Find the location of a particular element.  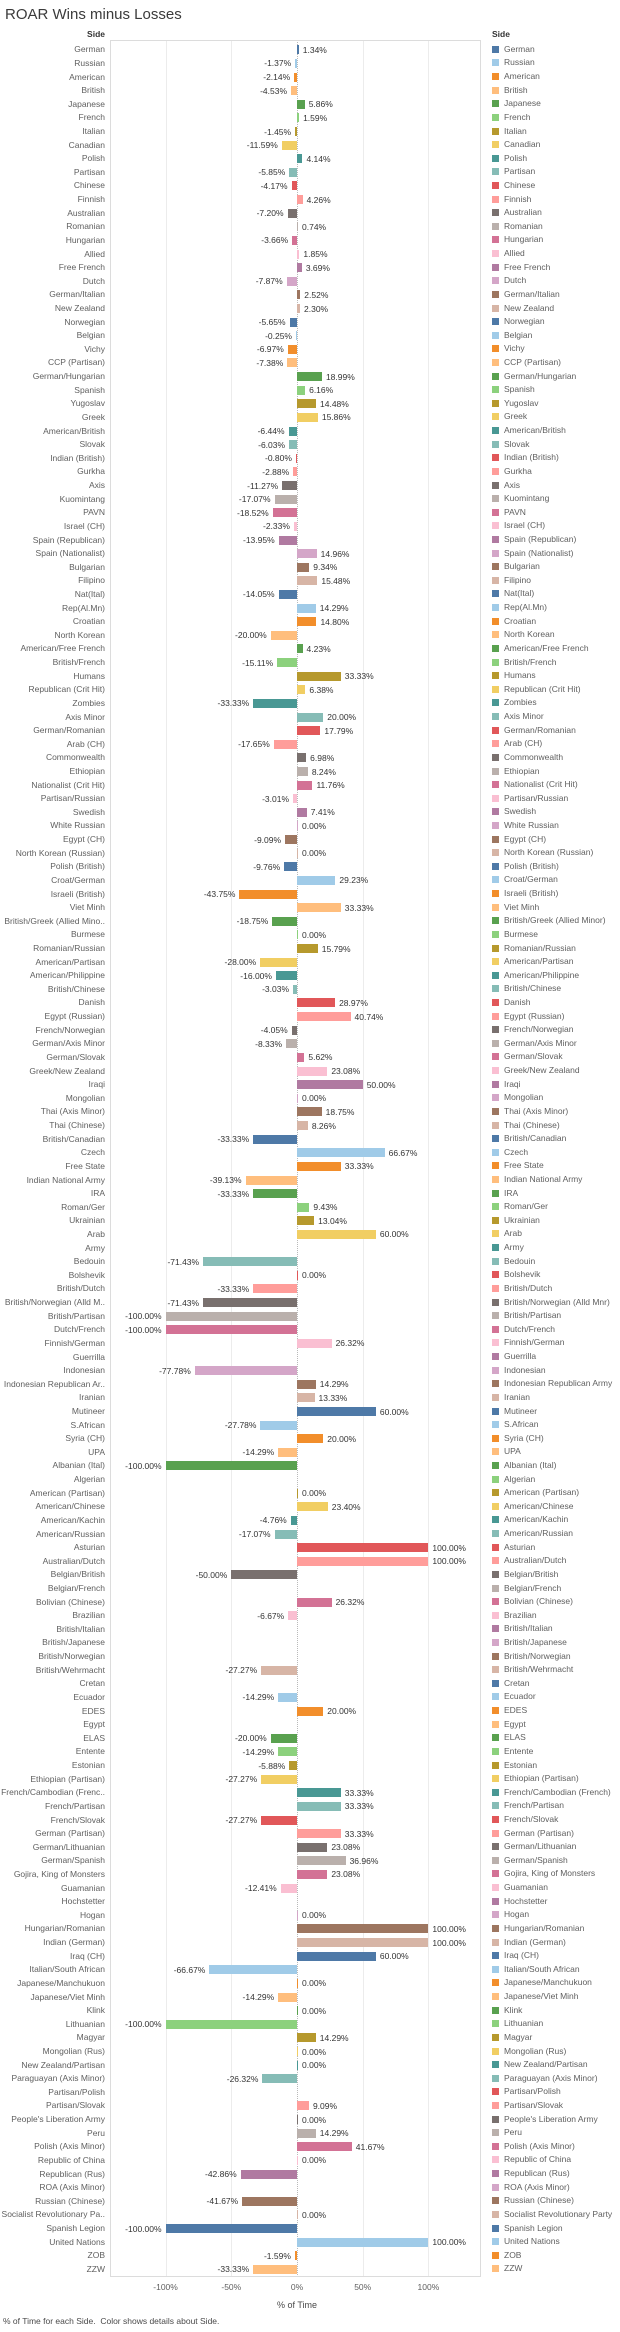

row-label: Hungarian is located at coordinates (85, 239).